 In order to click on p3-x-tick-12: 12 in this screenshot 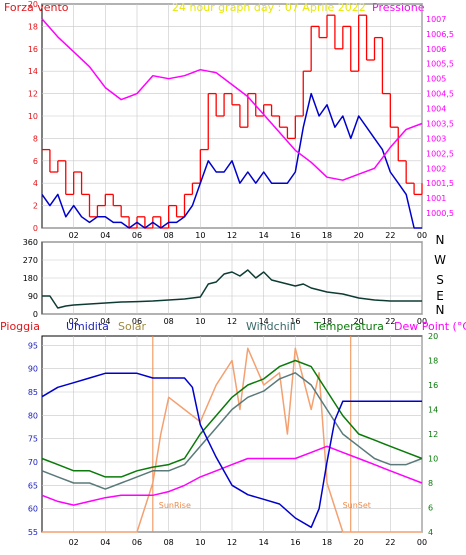, I will do `click(232, 542)`.